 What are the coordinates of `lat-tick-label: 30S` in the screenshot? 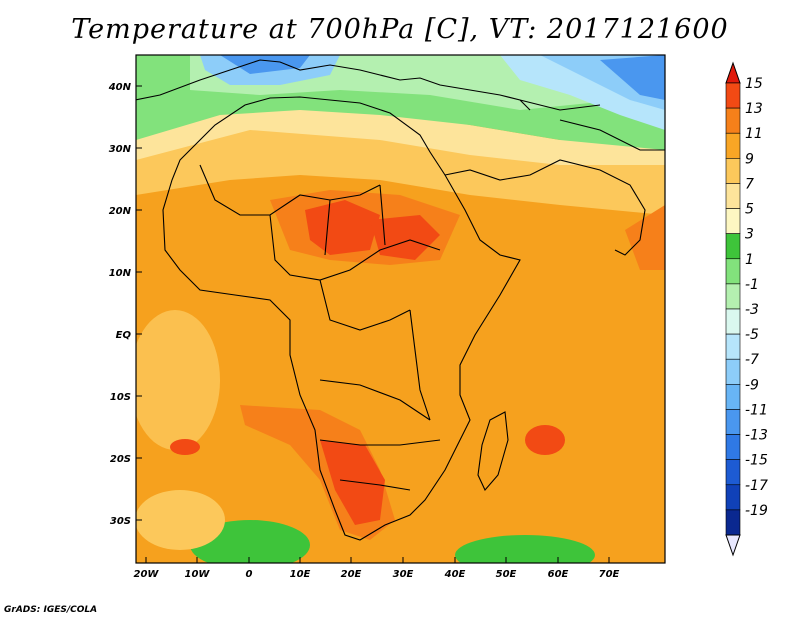 It's located at (120, 521).